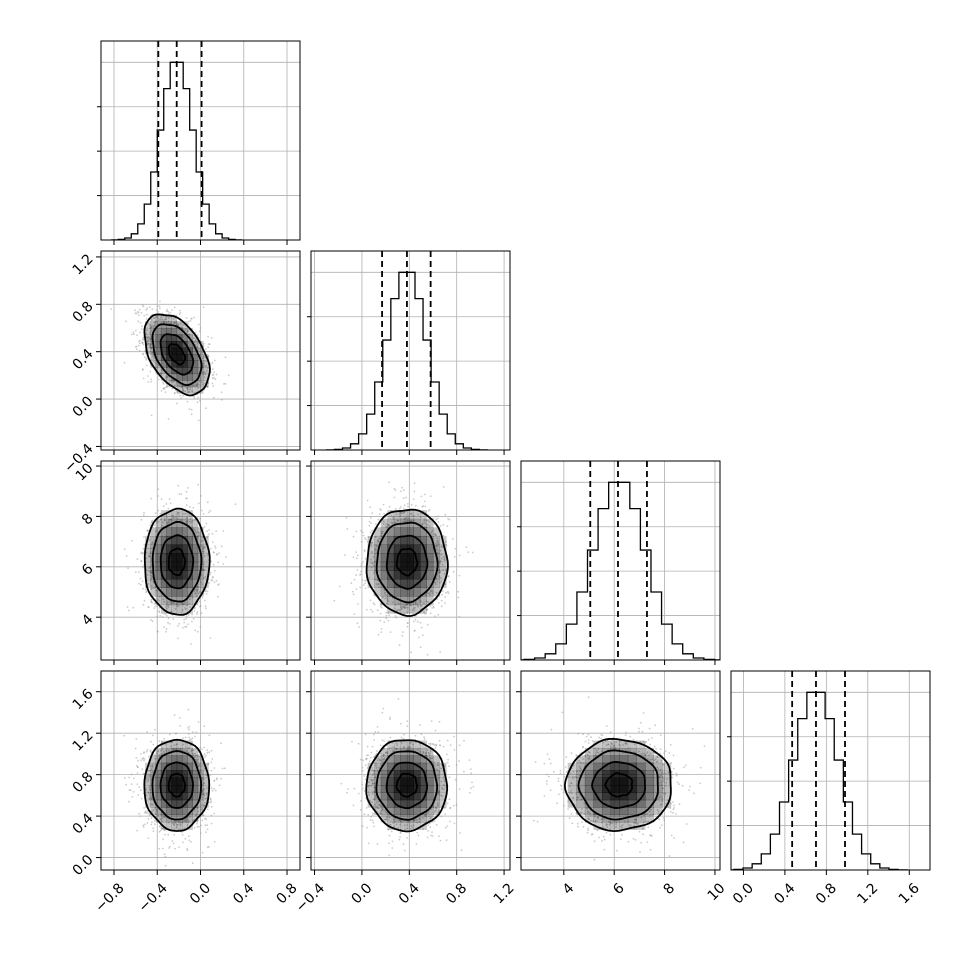 This screenshot has height=974, width=970. What do you see at coordinates (620, 560) in the screenshot?
I see `grid-lines` at bounding box center [620, 560].